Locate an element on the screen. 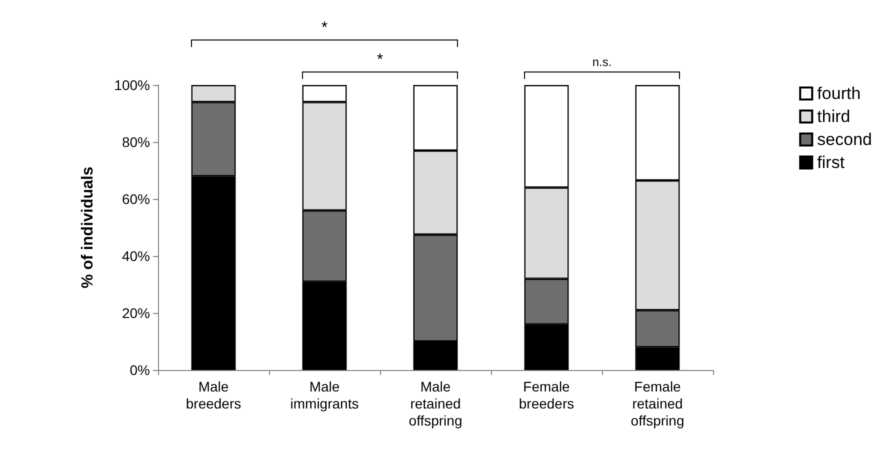  text: n.s. is located at coordinates (602, 62).